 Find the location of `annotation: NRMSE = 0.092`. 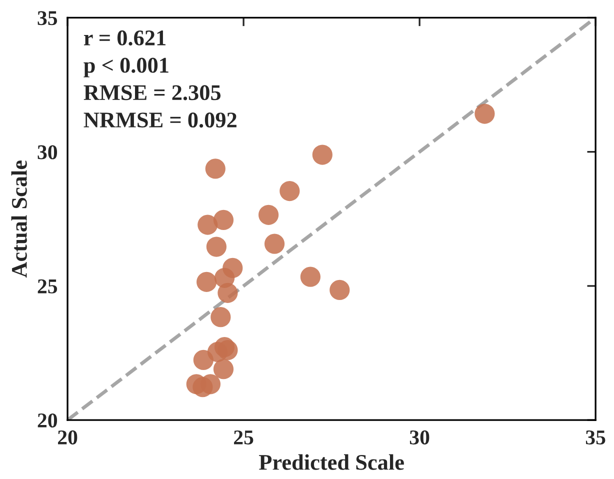

annotation: NRMSE = 0.092 is located at coordinates (160, 120).